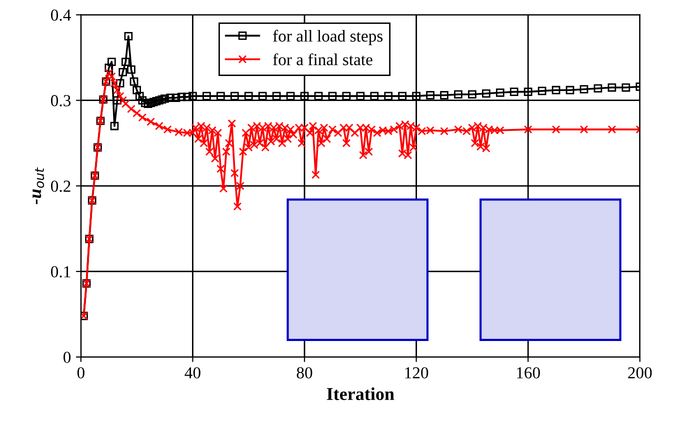  Describe the element at coordinates (328, 38) in the screenshot. I see `legend-label: for all load steps` at that location.